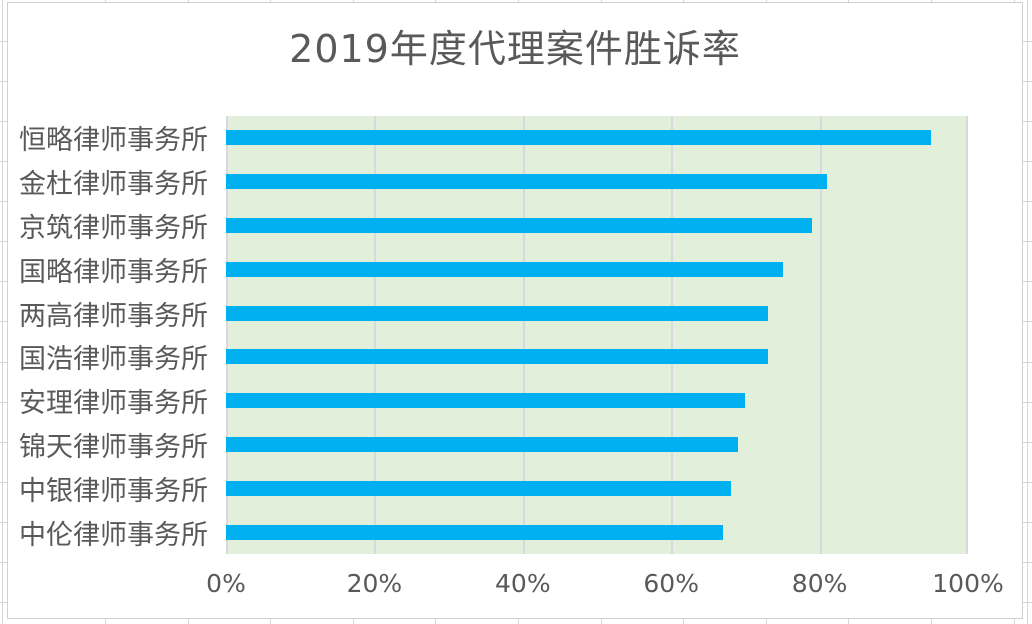 Image resolution: width=1032 pixels, height=624 pixels. I want to click on bar-中伦律师事务所, so click(475, 532).